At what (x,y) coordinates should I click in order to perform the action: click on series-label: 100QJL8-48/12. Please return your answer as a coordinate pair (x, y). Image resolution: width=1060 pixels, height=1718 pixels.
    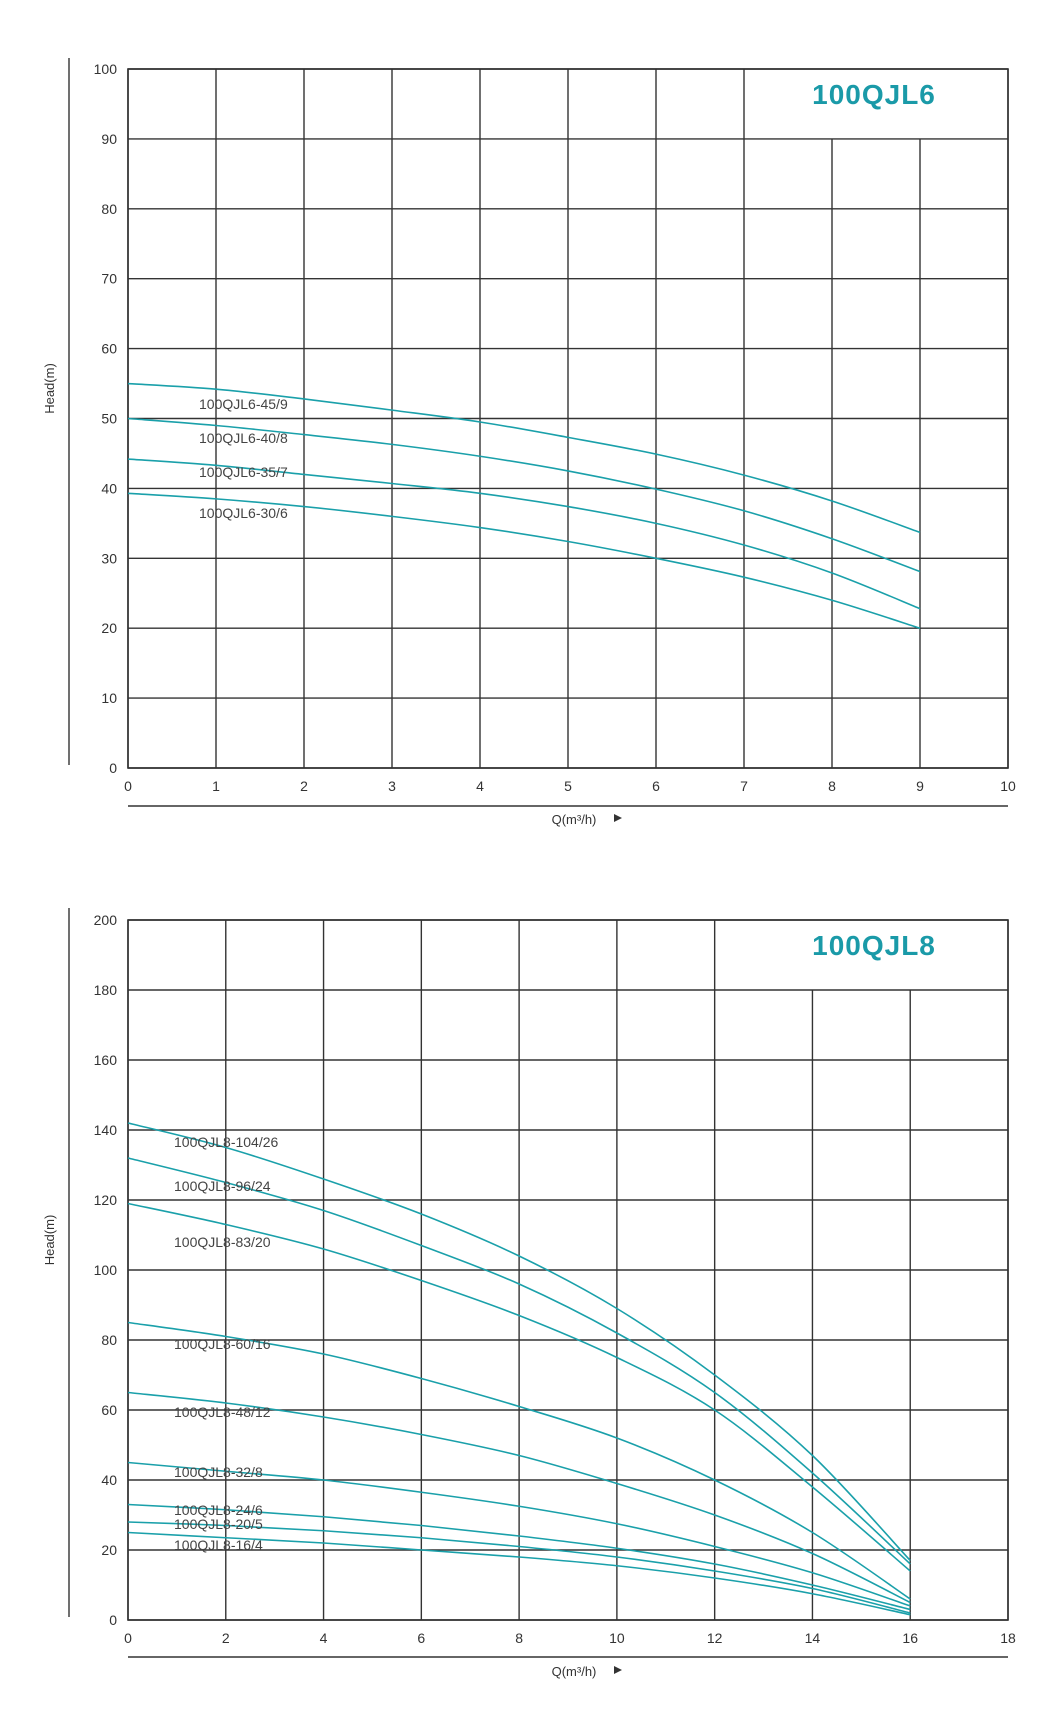
    Looking at the image, I should click on (222, 1412).